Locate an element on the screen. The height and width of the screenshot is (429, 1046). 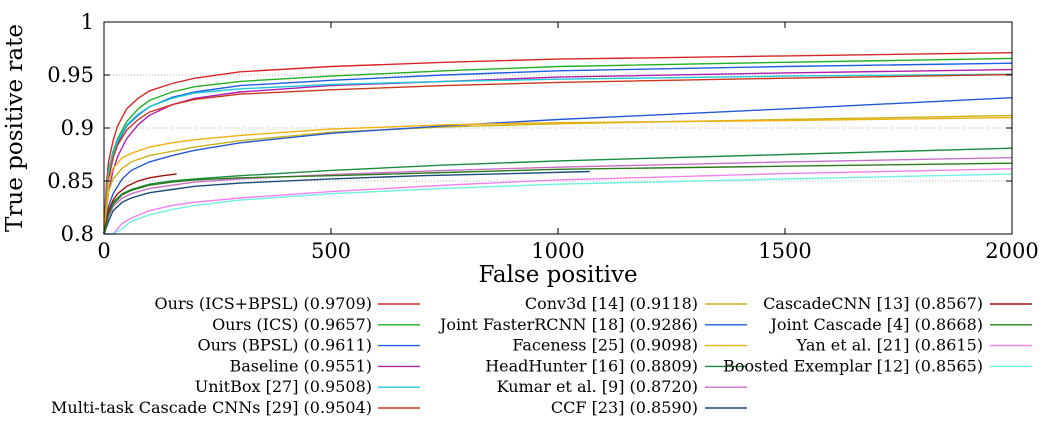
legend-label: CascadeCNN [13] (0.8567) is located at coordinates (873, 303).